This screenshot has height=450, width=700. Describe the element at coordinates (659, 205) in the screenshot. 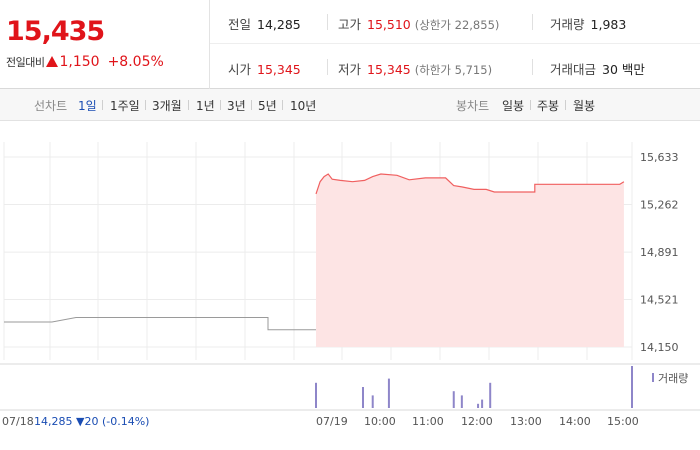

I see `y-tick-label: 15,262` at that location.